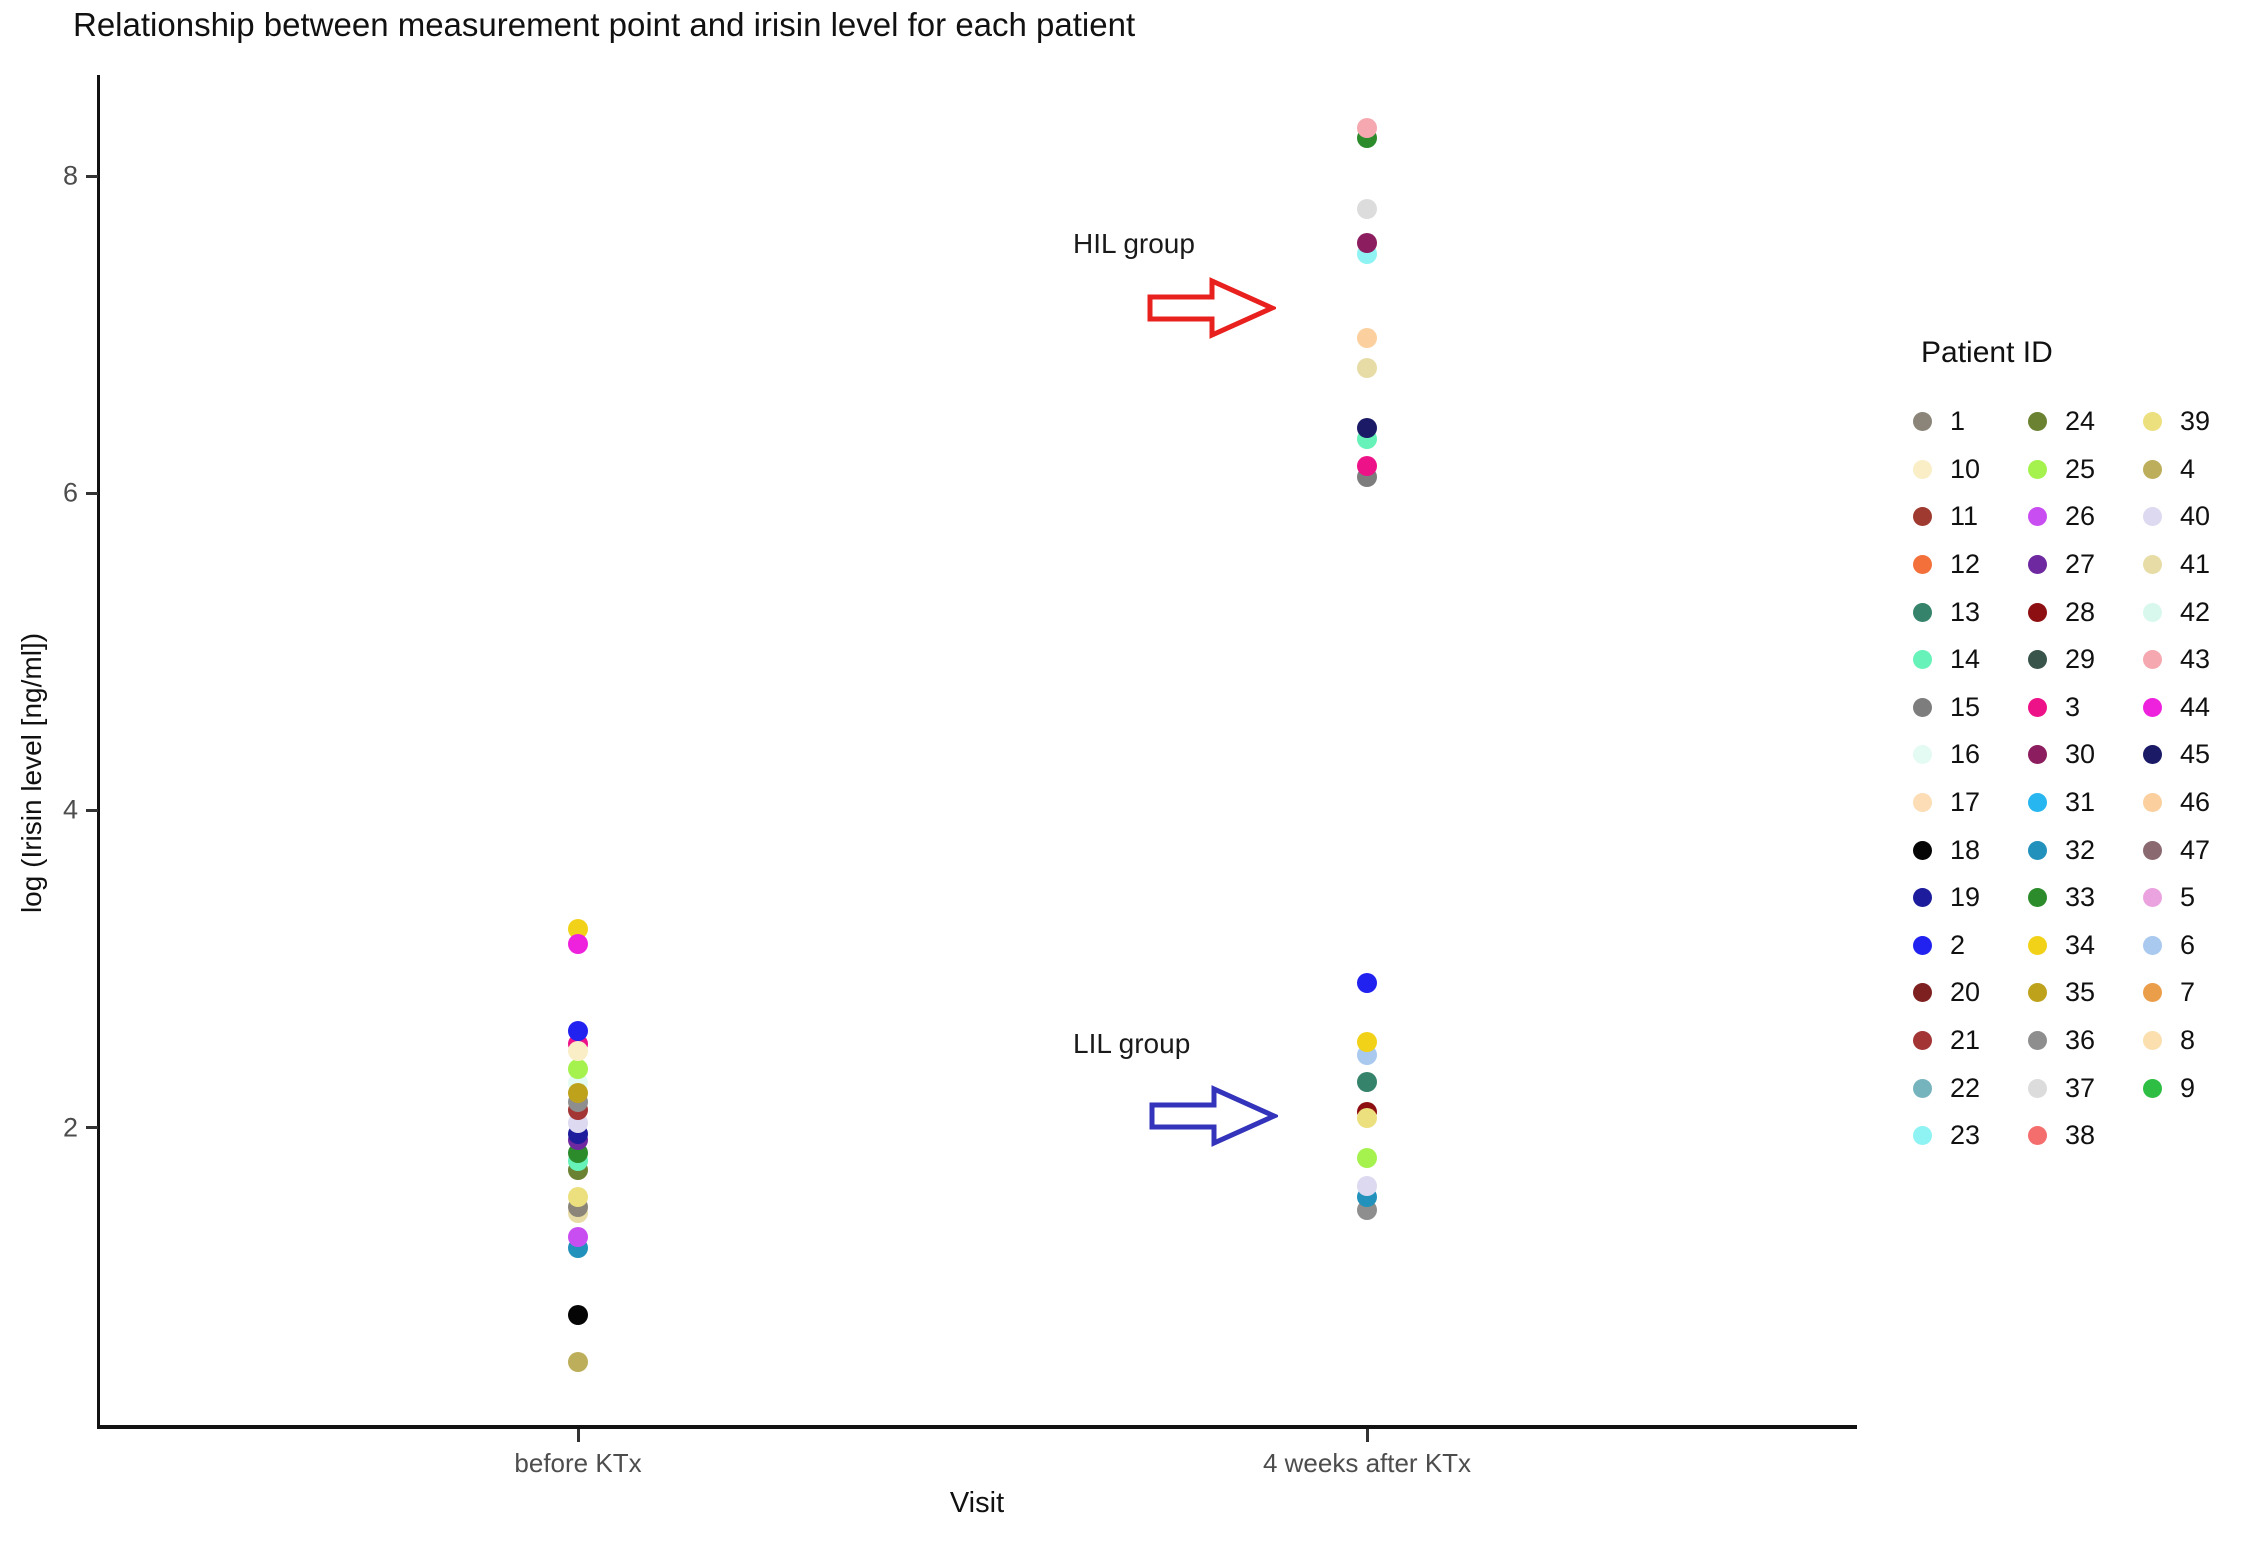  What do you see at coordinates (1213, 1116) in the screenshot?
I see `lil-arrow-icon` at bounding box center [1213, 1116].